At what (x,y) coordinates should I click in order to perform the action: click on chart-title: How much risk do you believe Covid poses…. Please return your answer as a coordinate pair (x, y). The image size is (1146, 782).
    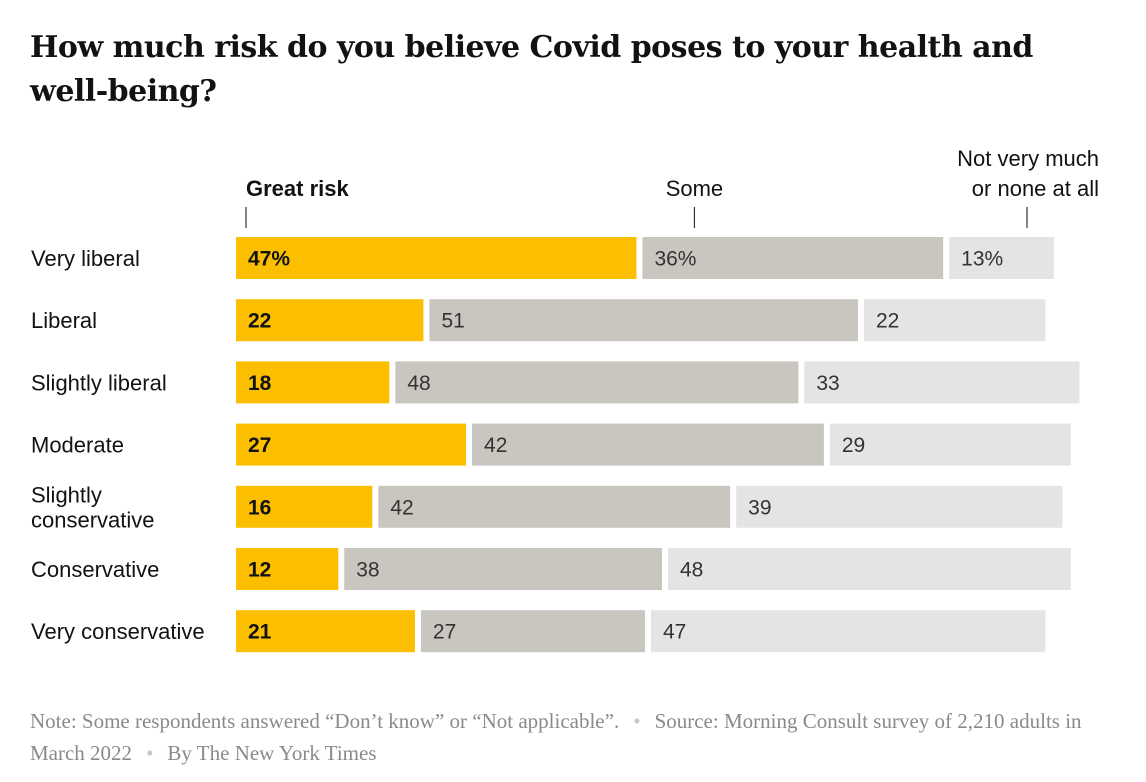
    Looking at the image, I should click on (531, 69).